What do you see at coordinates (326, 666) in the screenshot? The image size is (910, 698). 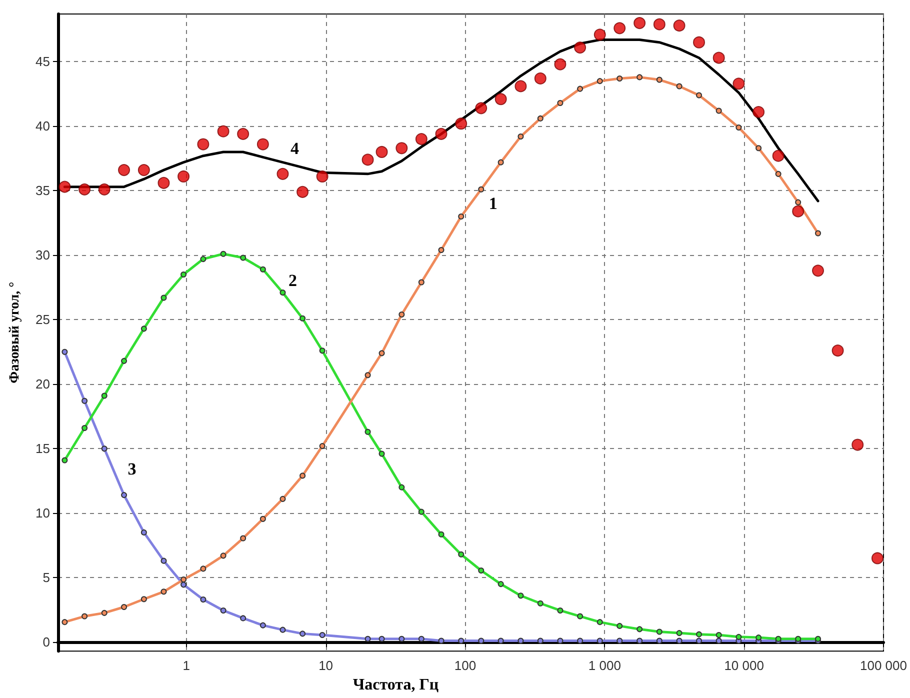 I see `x-tick-label: 10` at bounding box center [326, 666].